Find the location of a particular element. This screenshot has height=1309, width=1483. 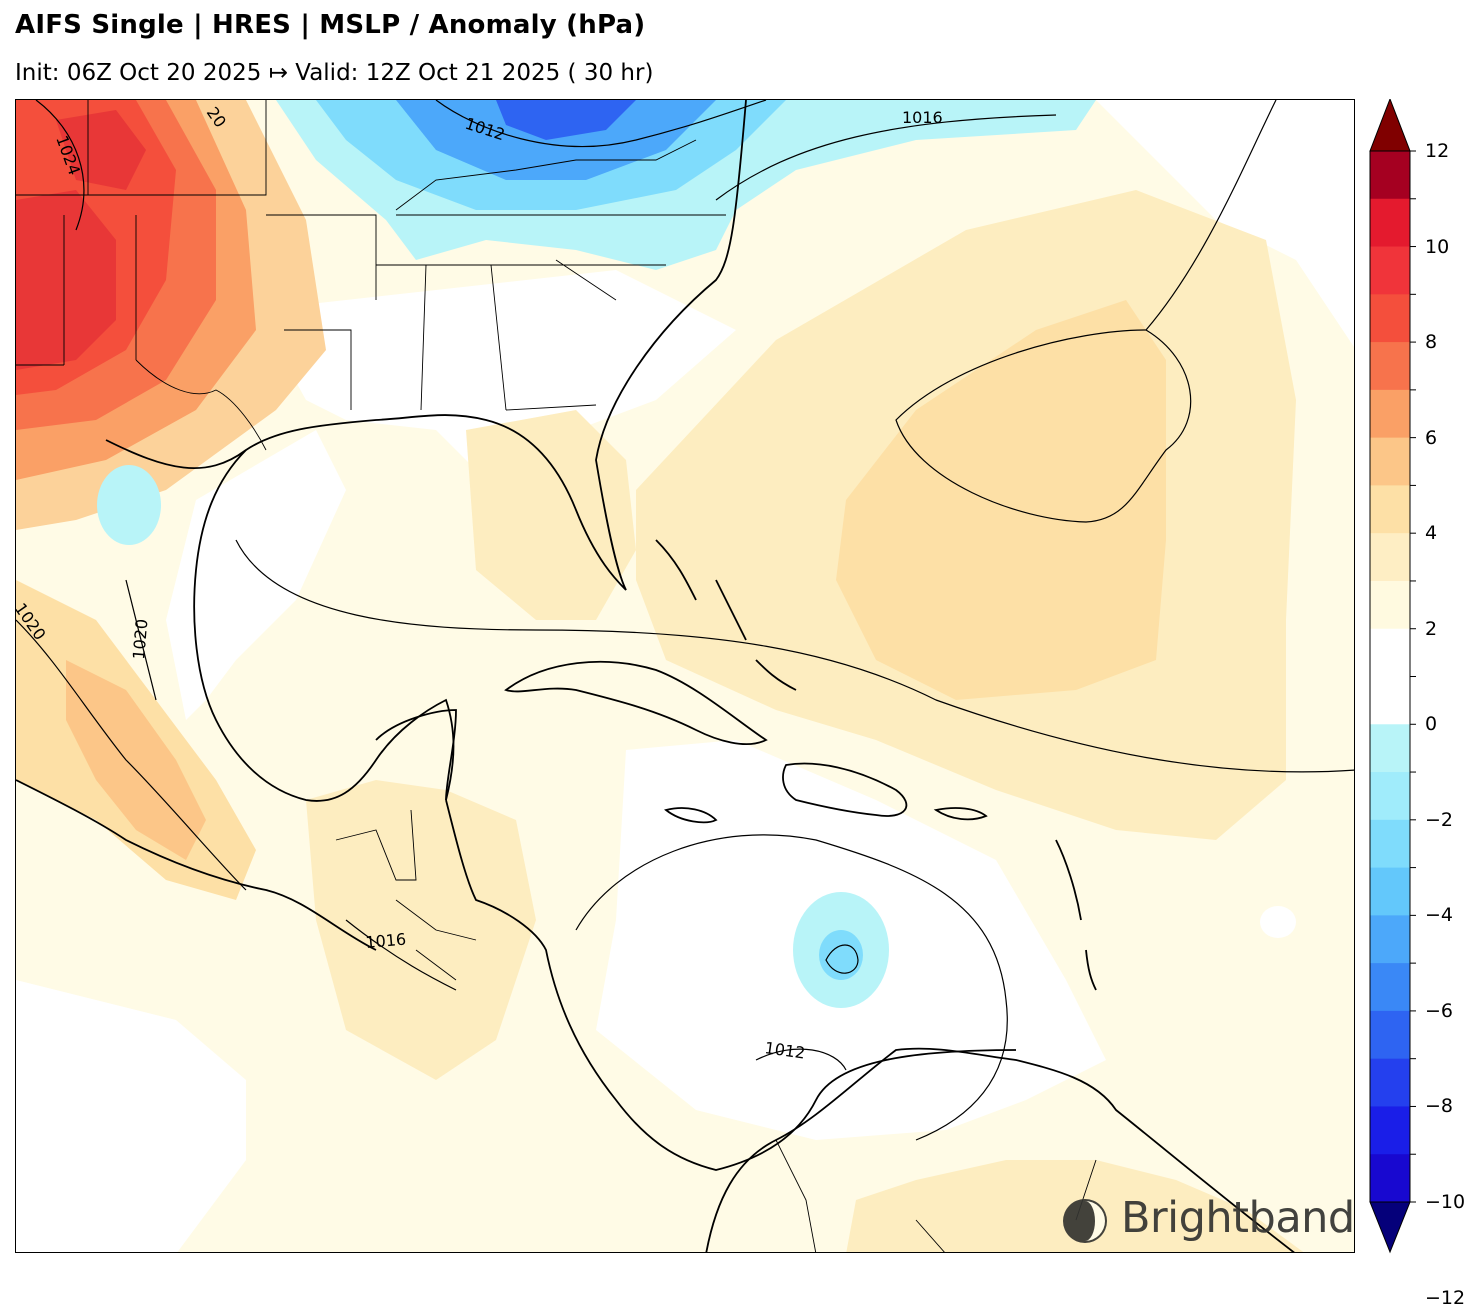

contour-label: 1020 is located at coordinates (140, 639).